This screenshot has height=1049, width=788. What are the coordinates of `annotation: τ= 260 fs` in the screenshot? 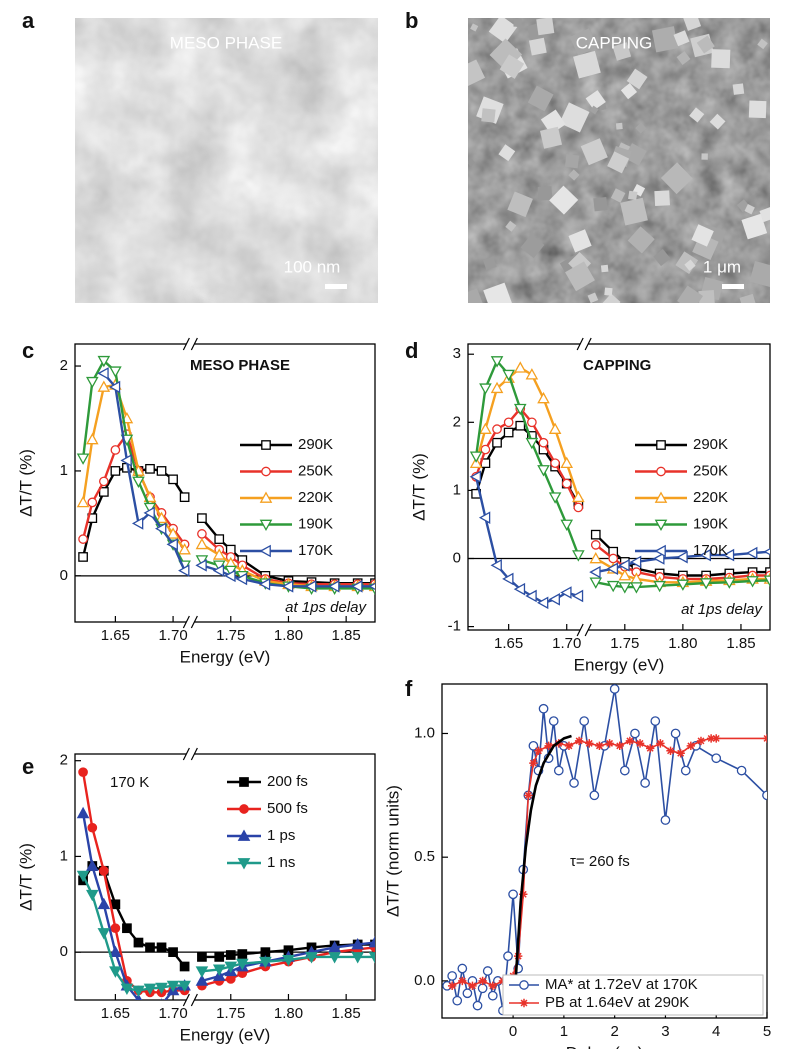 It's located at (600, 861).